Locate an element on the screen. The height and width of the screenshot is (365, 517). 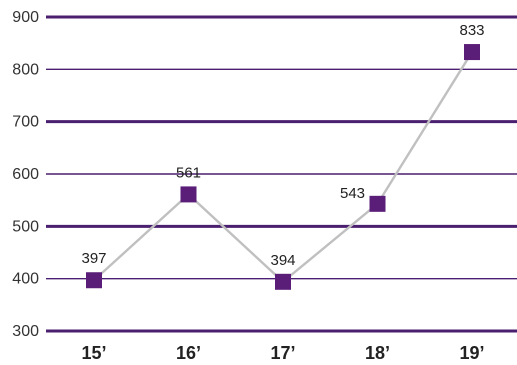
data-label: 394 is located at coordinates (282, 260).